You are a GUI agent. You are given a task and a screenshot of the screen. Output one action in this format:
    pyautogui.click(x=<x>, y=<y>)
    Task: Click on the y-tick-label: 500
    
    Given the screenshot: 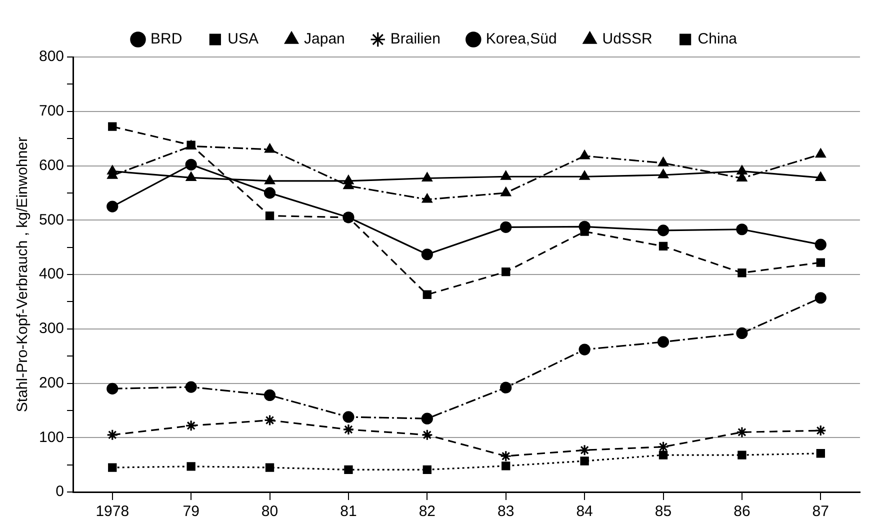 What is the action you would take?
    pyautogui.click(x=51, y=219)
    